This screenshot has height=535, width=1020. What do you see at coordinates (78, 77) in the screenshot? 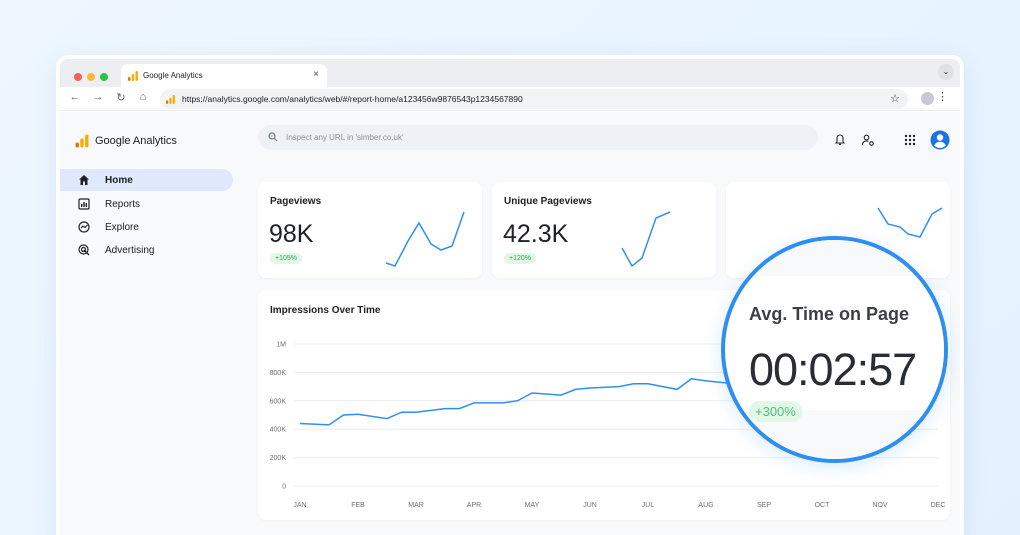
I see `close-window-button` at bounding box center [78, 77].